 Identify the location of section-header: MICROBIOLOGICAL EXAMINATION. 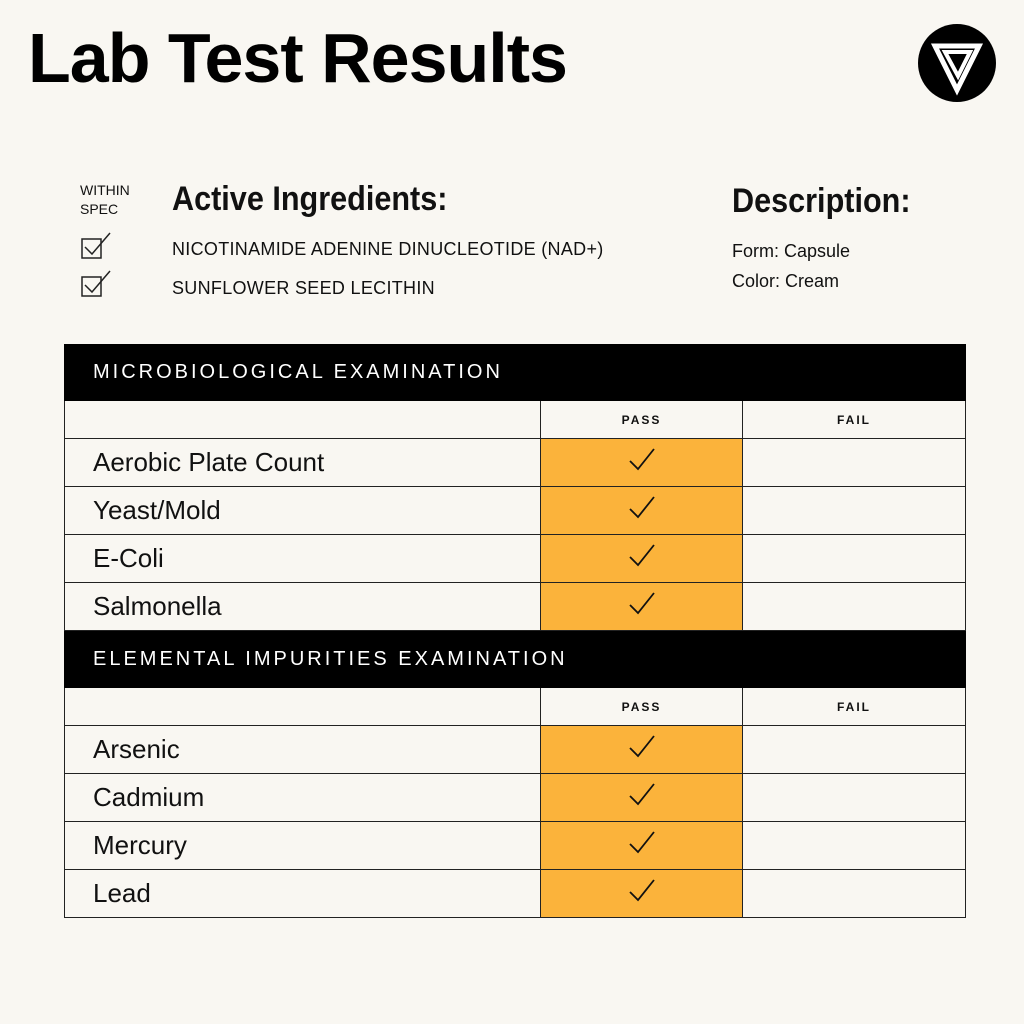
(515, 372).